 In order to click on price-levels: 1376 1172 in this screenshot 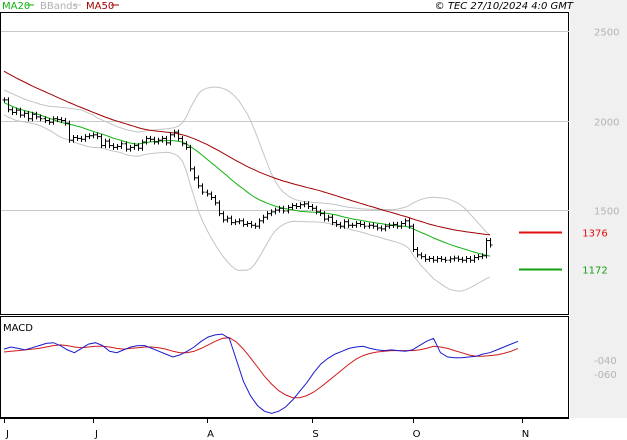, I will do `click(563, 253)`.